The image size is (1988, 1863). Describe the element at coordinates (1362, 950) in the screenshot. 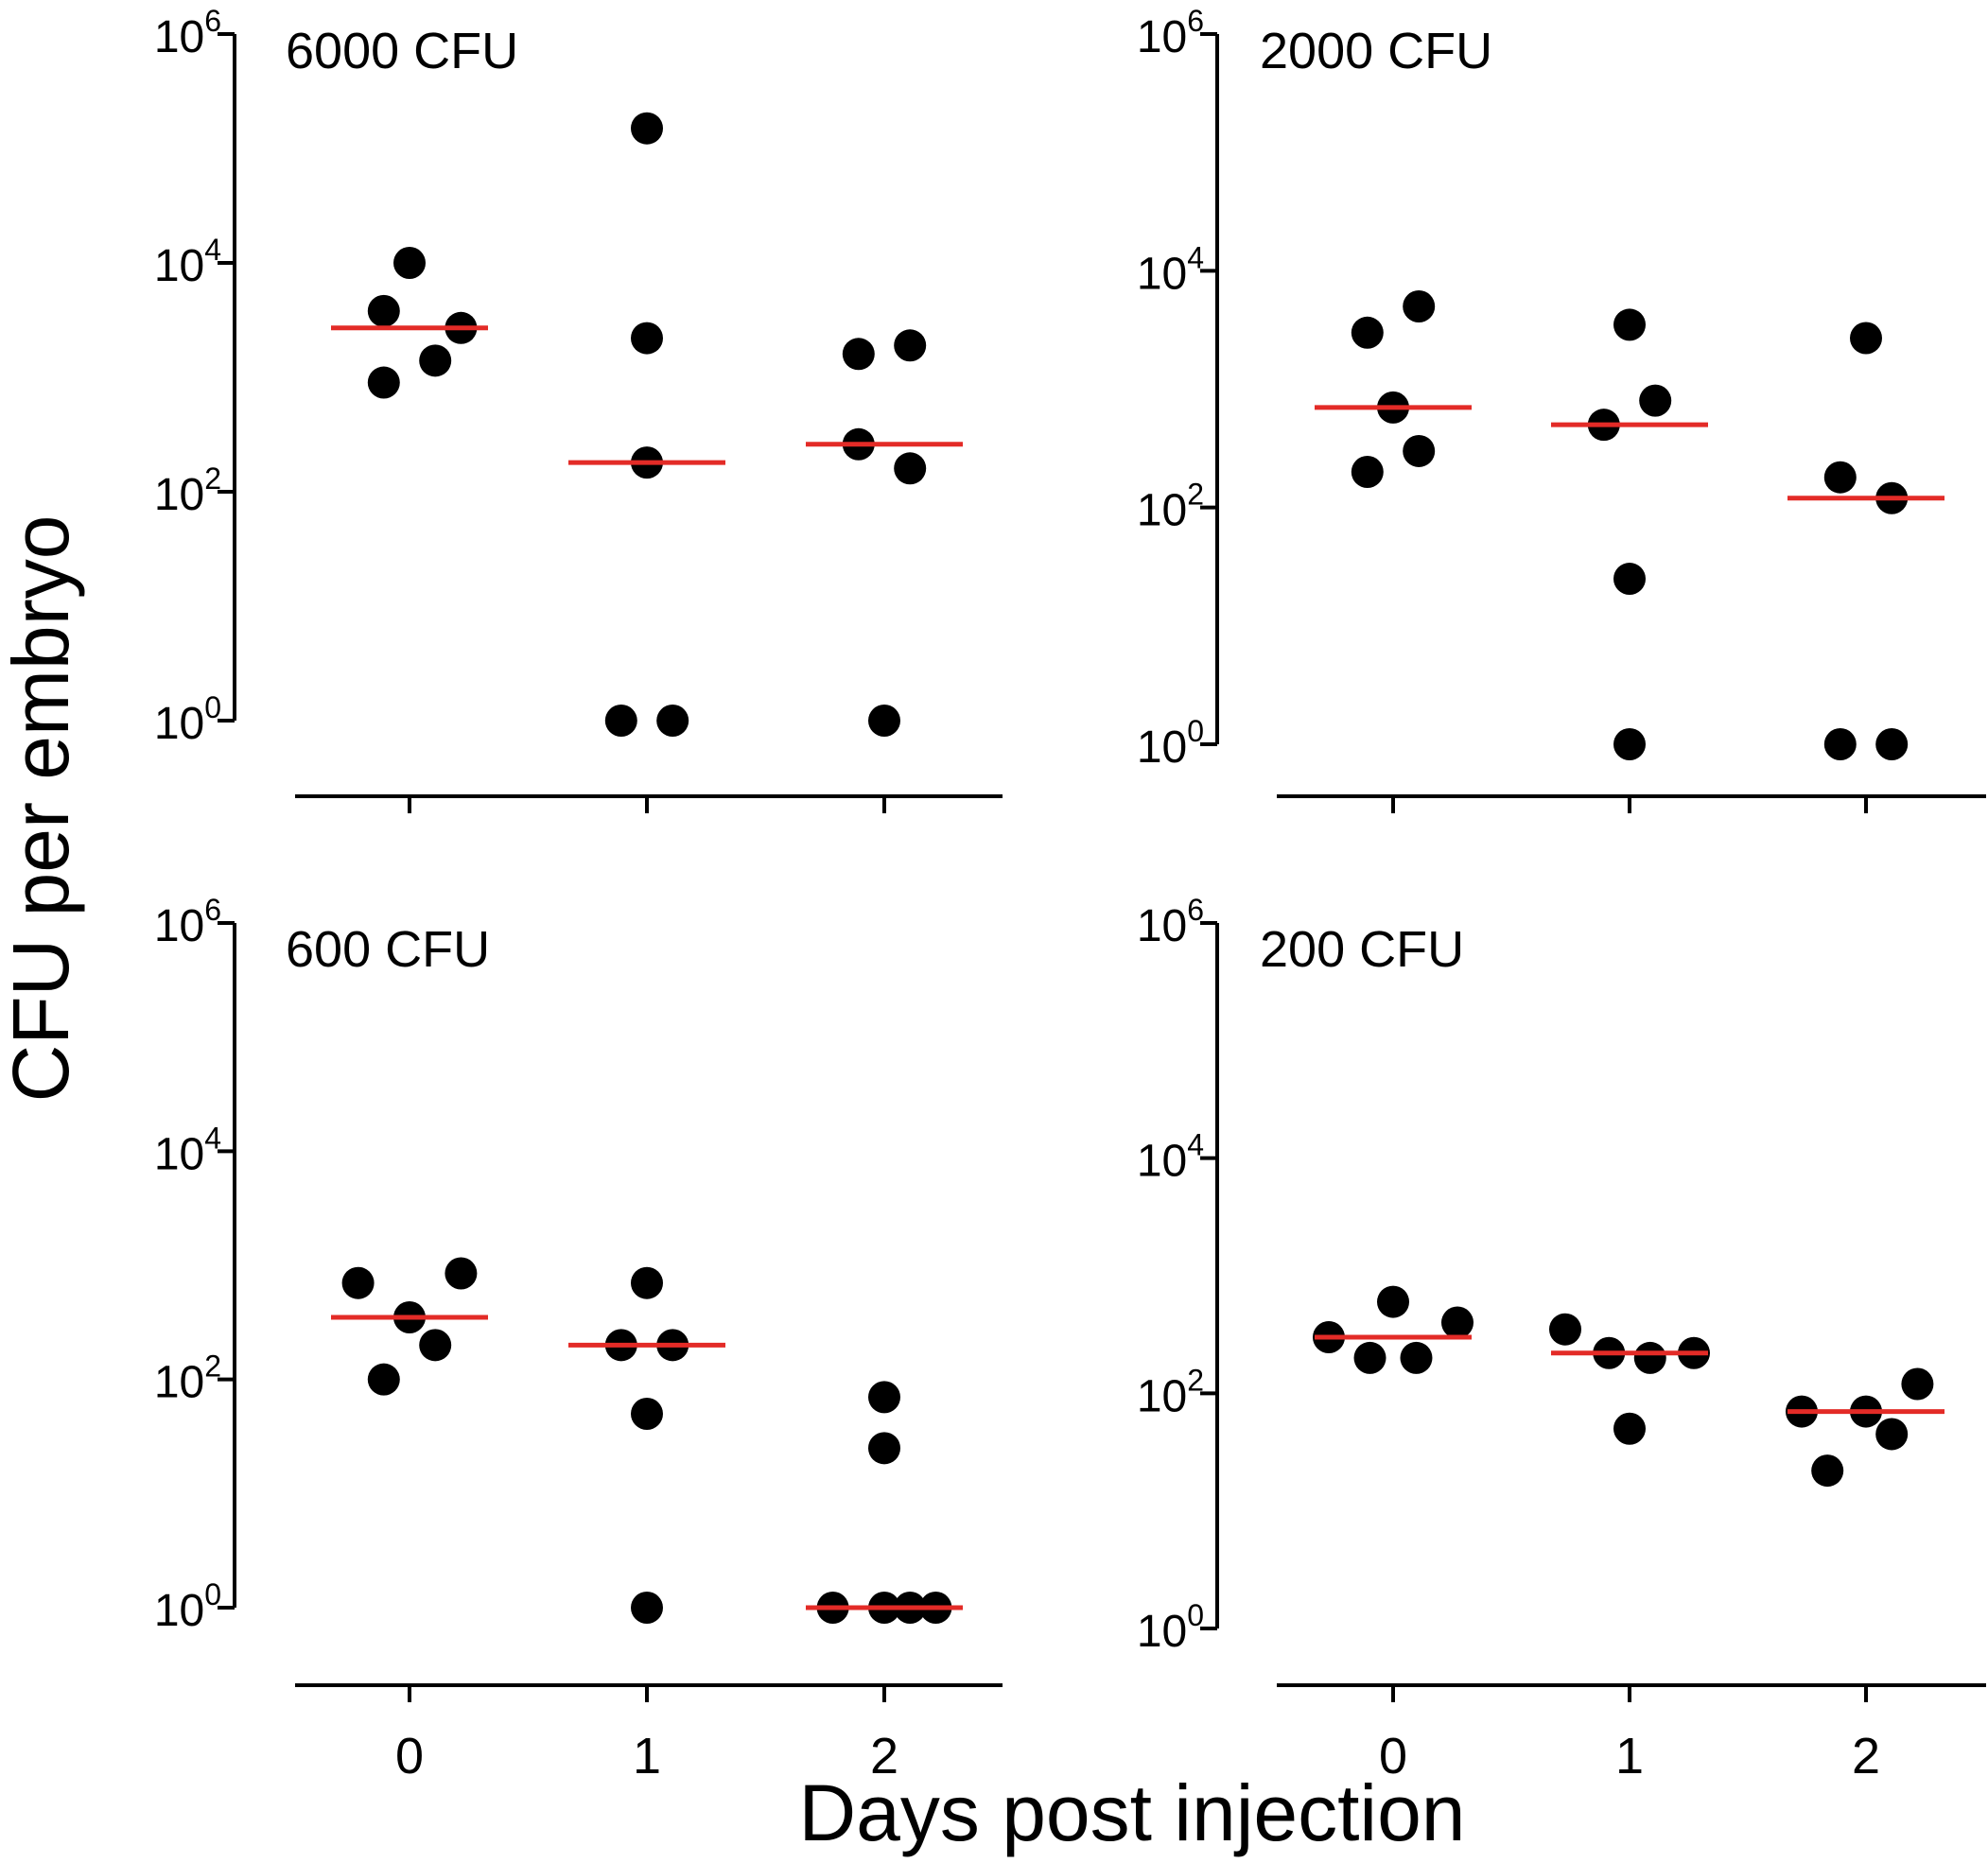

I see `panel-title: 200 CFU` at that location.